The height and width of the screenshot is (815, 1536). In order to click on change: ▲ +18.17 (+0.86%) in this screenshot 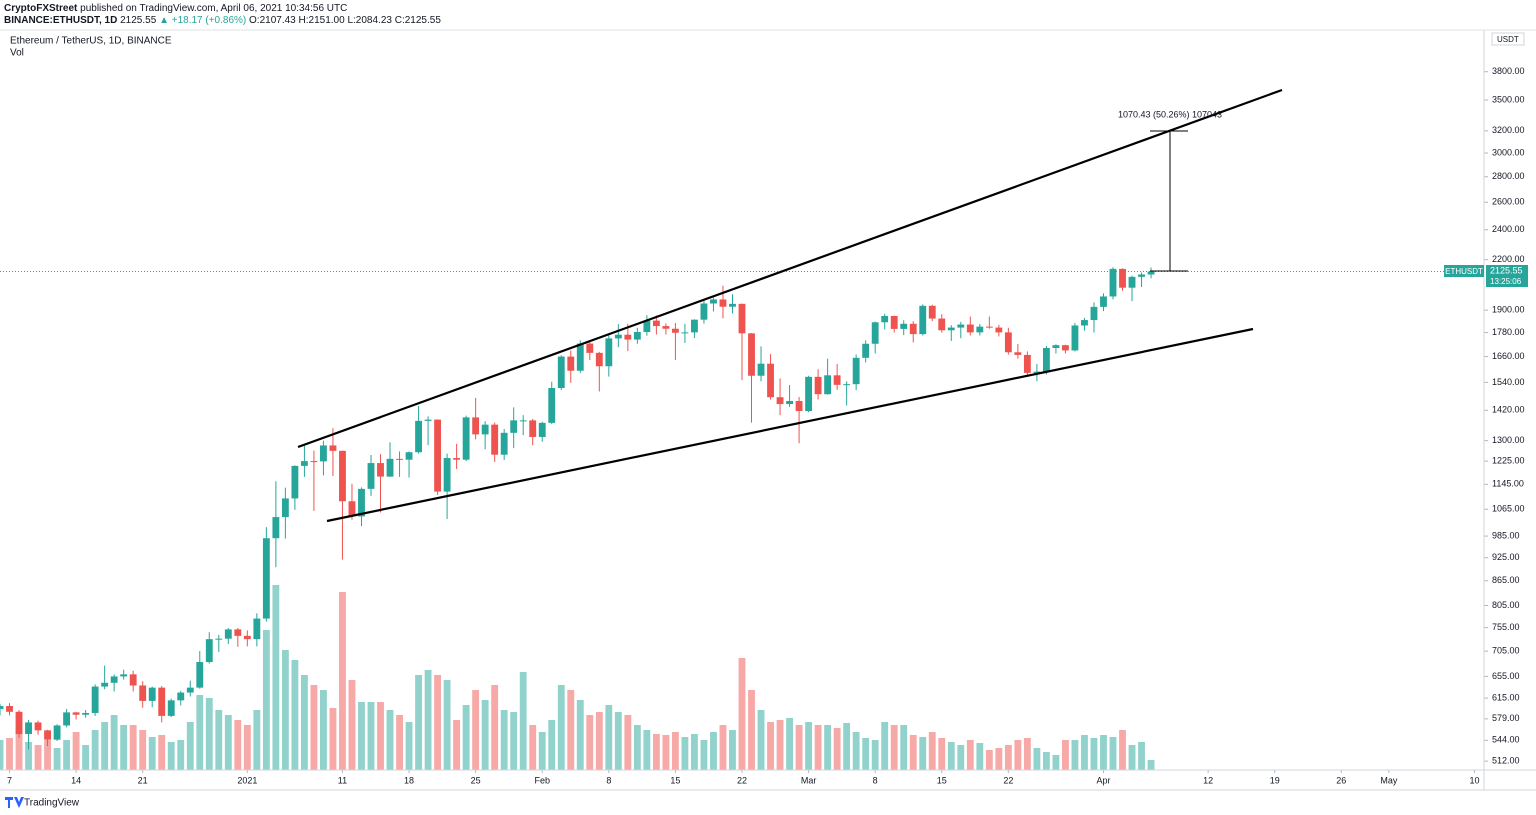, I will do `click(202, 20)`.